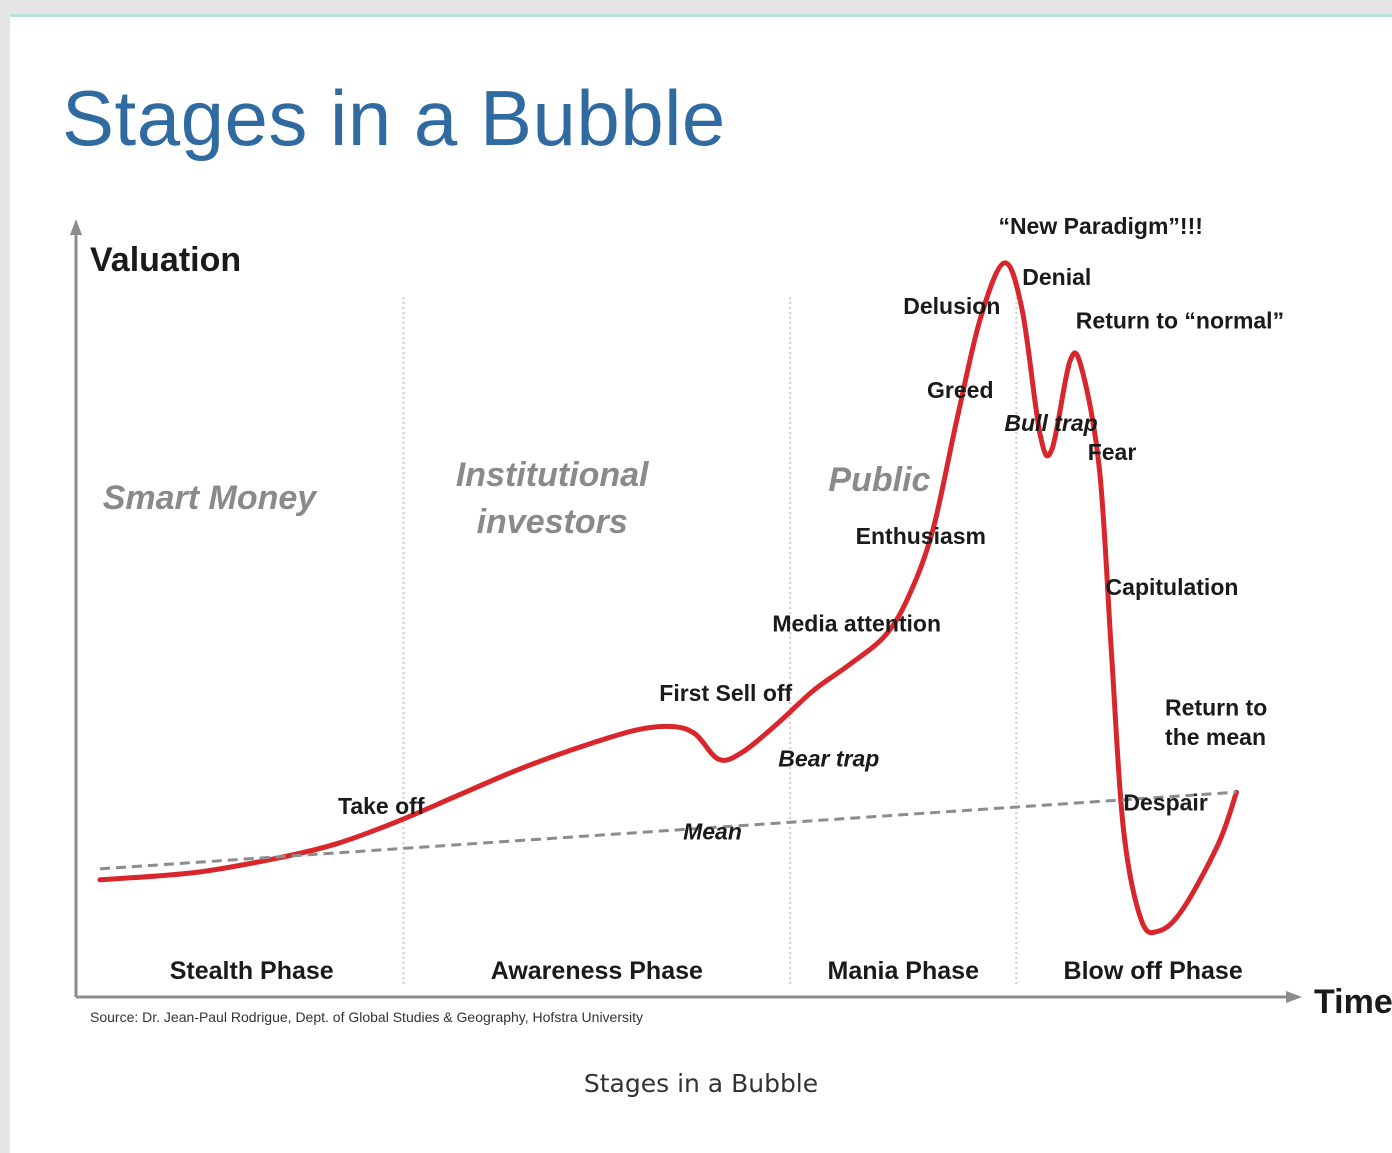  I want to click on x-axis-arrow-icon, so click(1294, 997).